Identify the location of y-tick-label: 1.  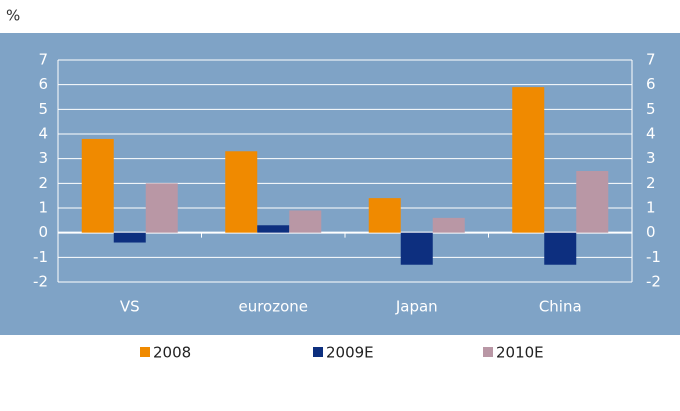
(43, 208).